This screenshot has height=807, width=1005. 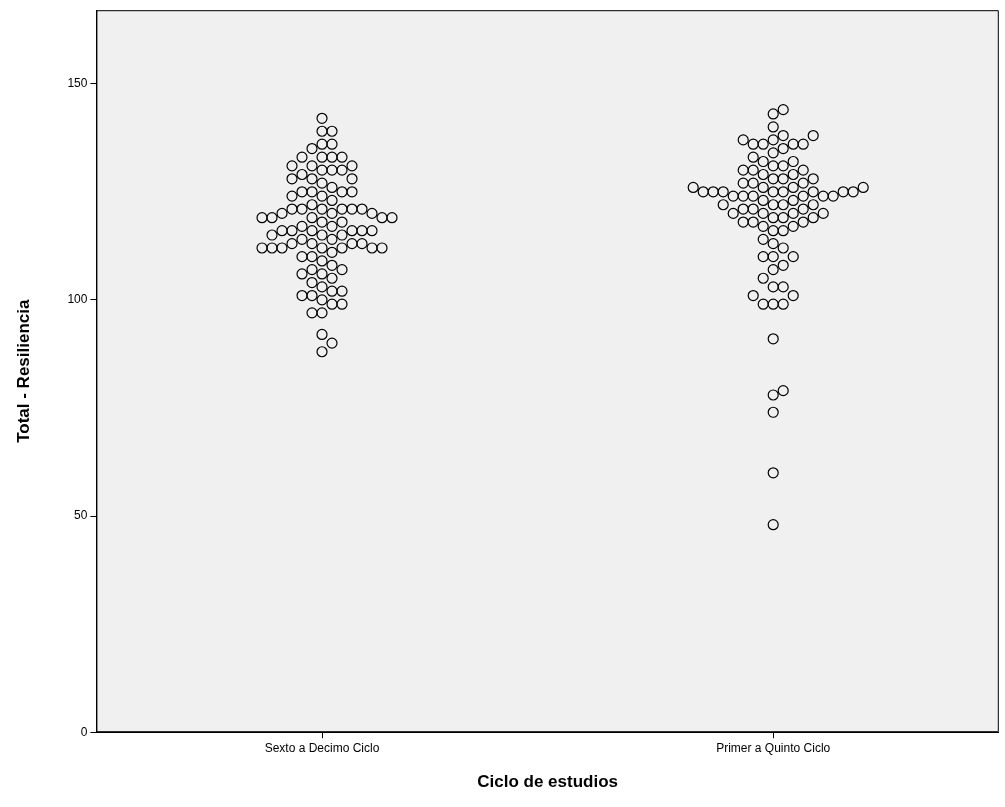 I want to click on y-axis-title: Total - Resiliencia, so click(x=23, y=371).